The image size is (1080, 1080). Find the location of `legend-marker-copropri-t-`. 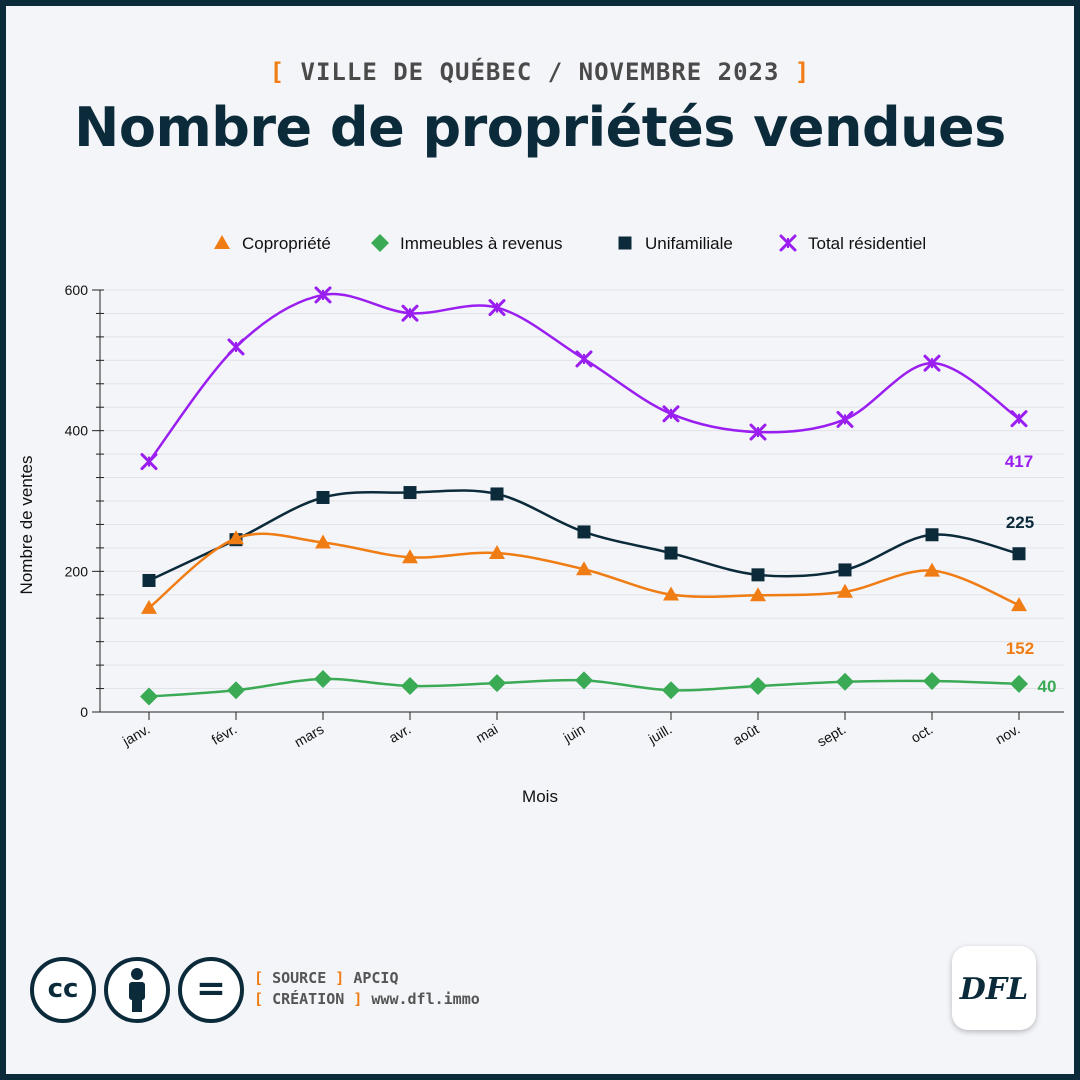

legend-marker-copropri-t- is located at coordinates (222, 242).